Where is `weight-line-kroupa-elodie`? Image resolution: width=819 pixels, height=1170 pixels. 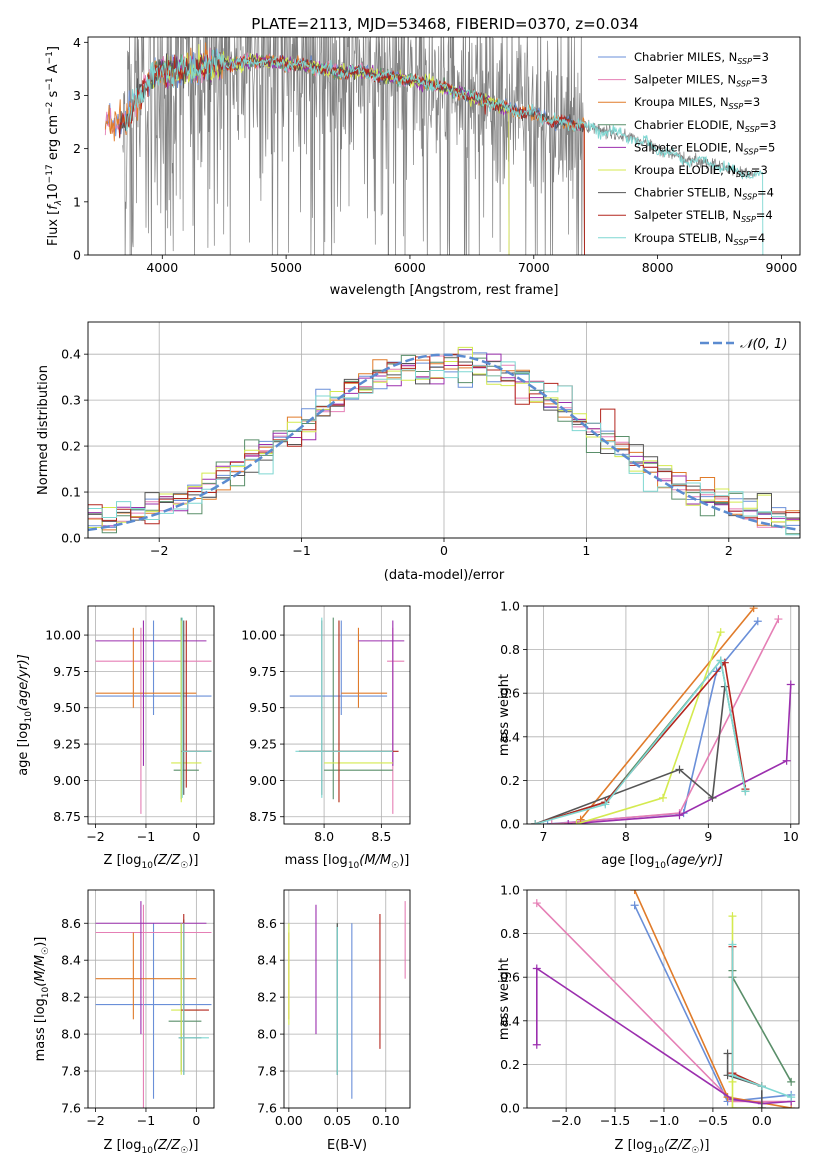 weight-line-kroupa-elodie is located at coordinates (649, 727).